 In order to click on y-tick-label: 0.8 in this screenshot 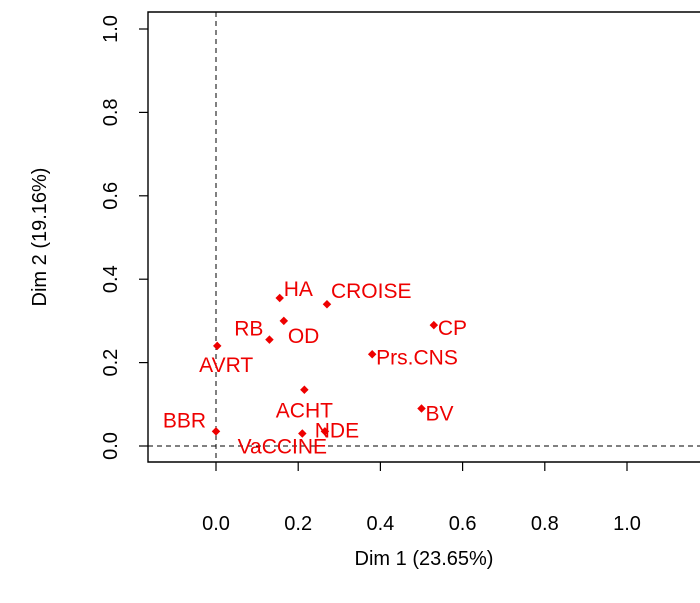, I will do `click(111, 112)`.